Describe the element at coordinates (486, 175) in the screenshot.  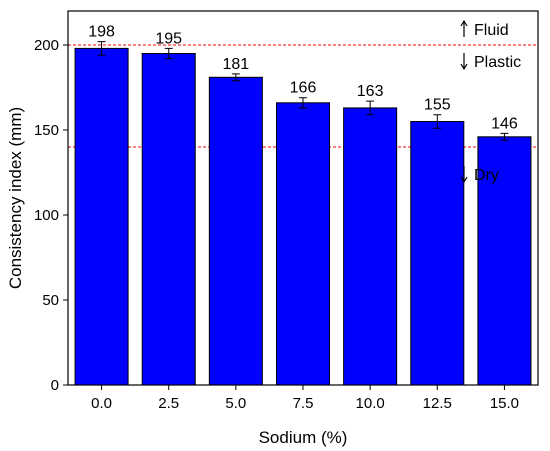
I see `annotation-dry: Dry` at that location.